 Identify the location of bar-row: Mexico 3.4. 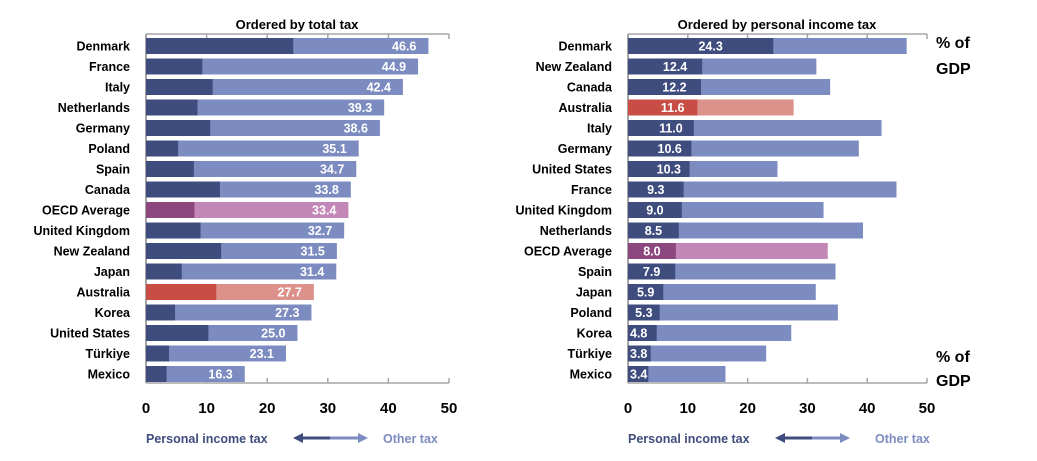
(648, 374).